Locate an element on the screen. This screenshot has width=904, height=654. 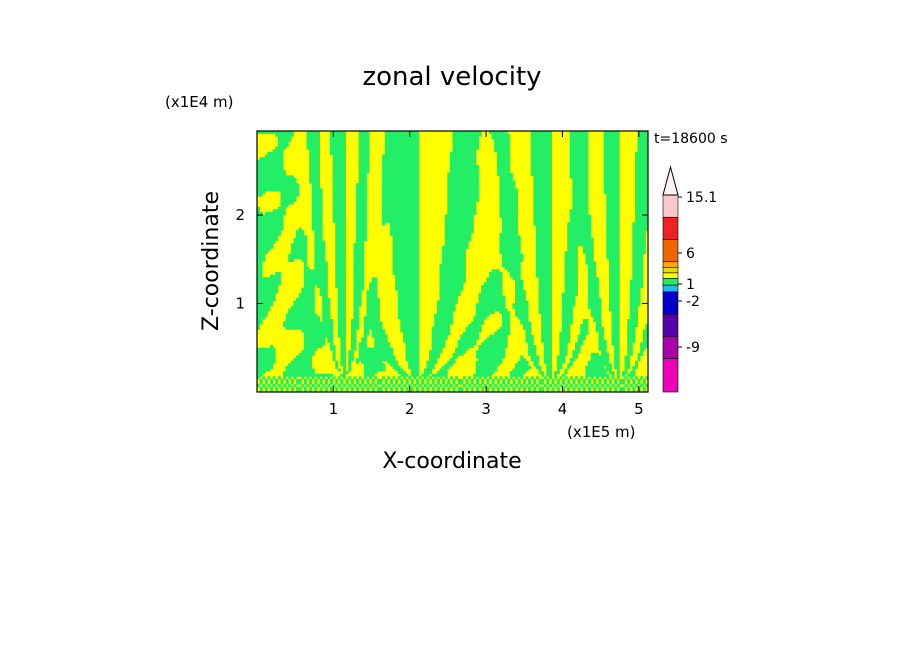
colorbar-bin is located at coordinates (670, 251).